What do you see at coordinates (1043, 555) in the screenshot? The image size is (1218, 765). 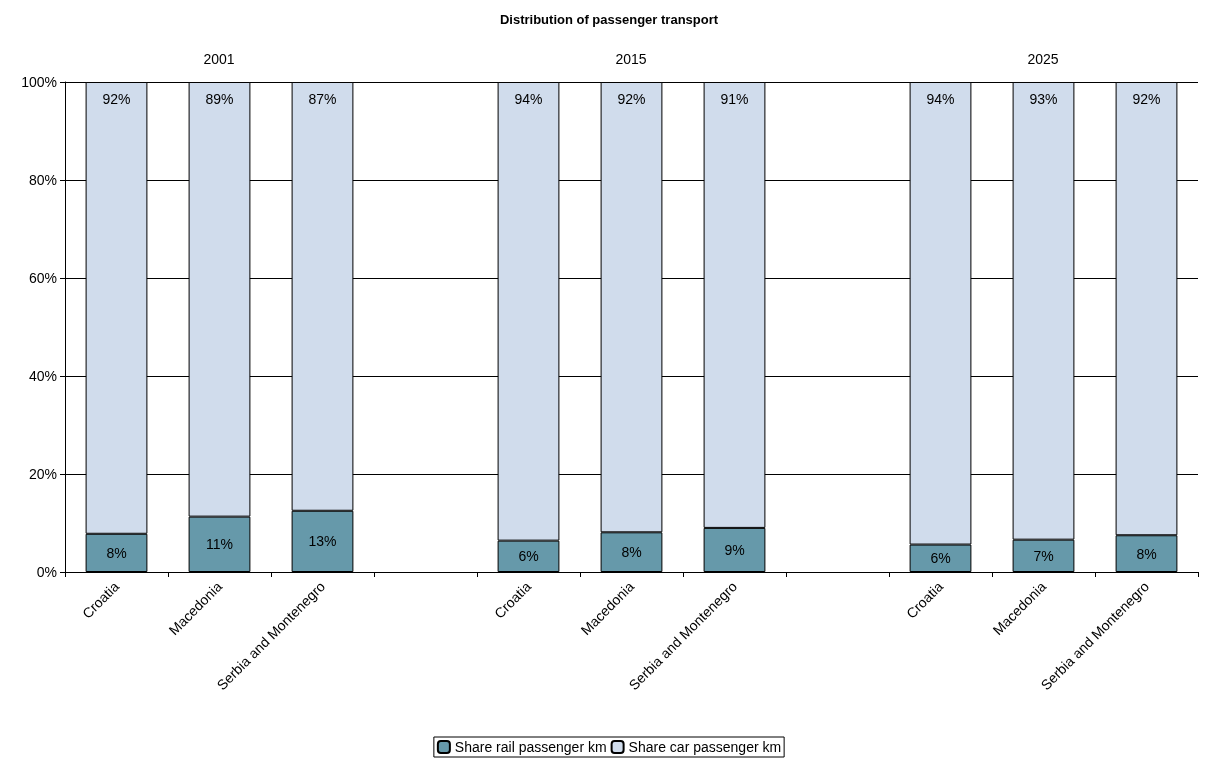 I see `data-label: 7%` at bounding box center [1043, 555].